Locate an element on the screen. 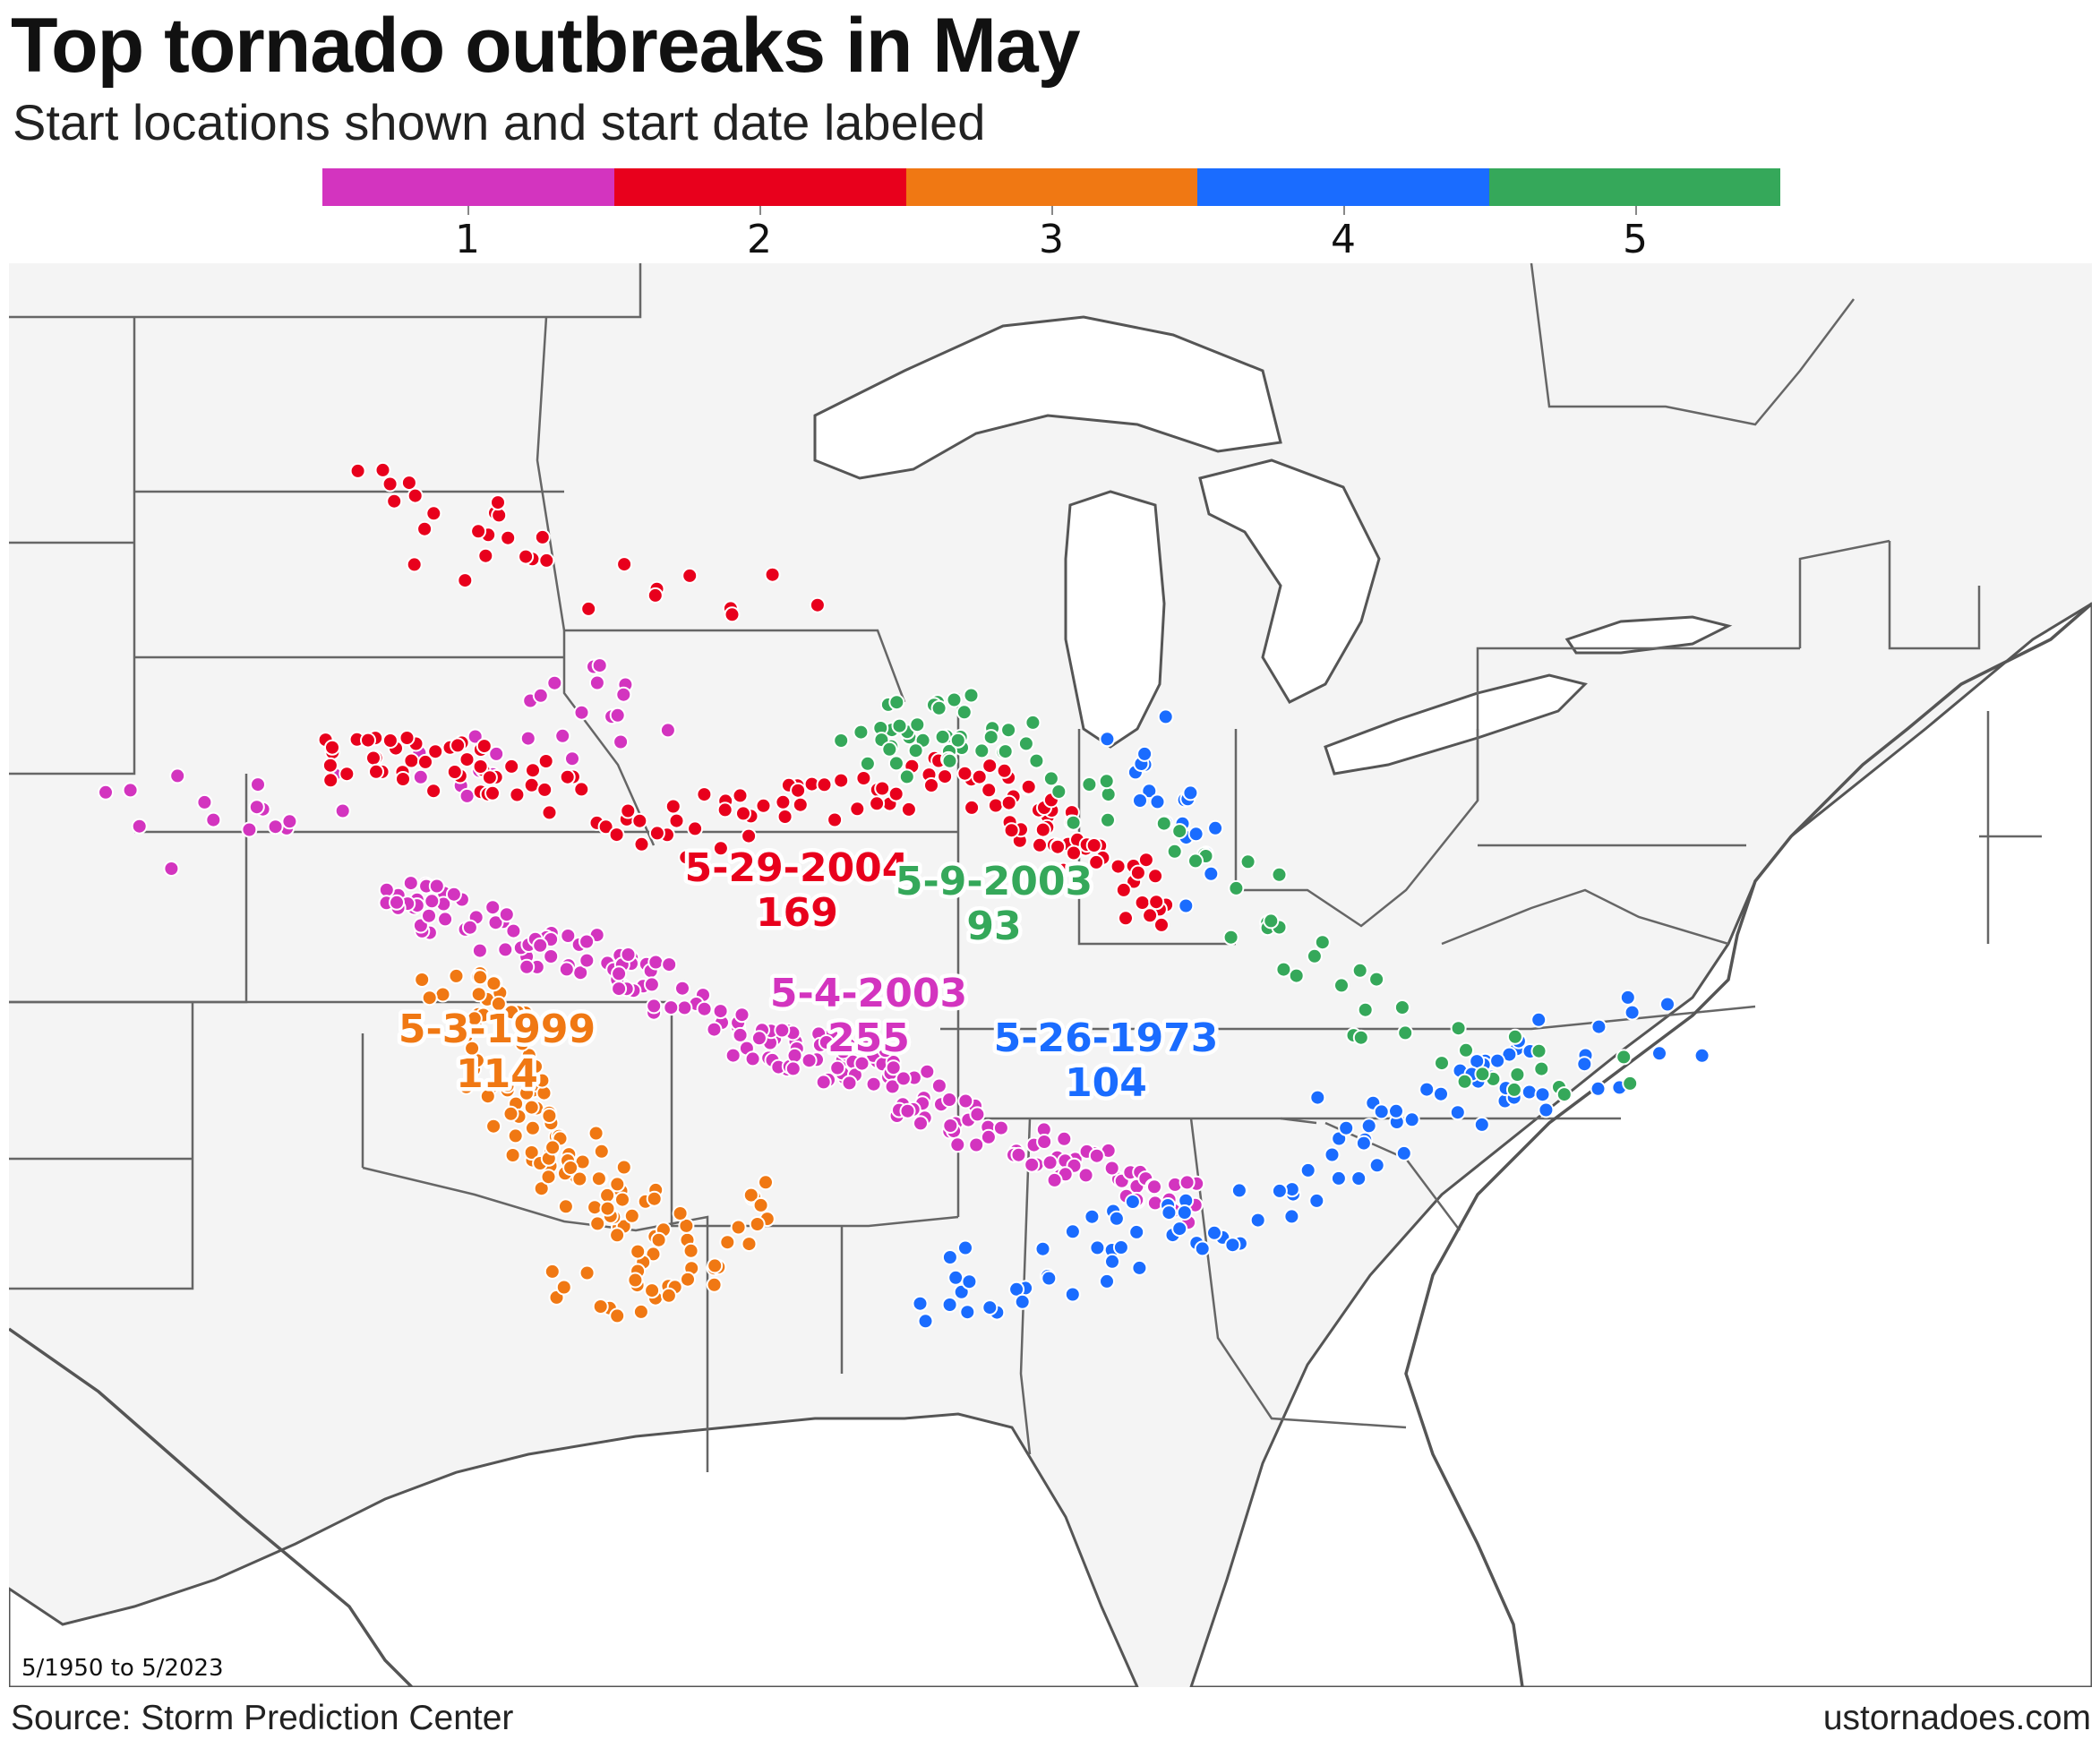  lake-superior is located at coordinates (1047, 397).